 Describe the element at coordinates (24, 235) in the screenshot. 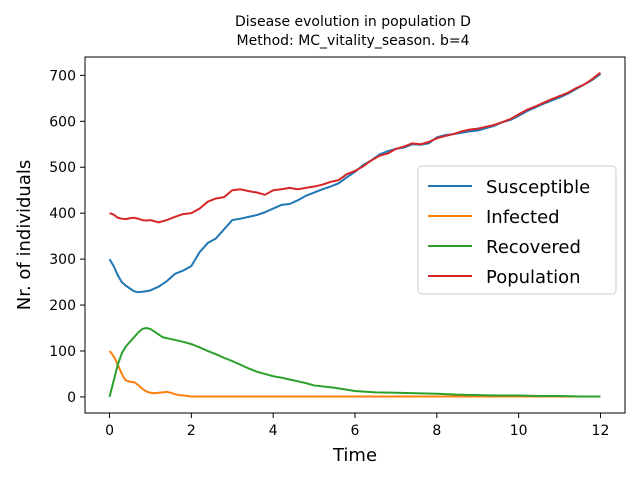

I see `y-axis-label: Nr. of individuals` at that location.